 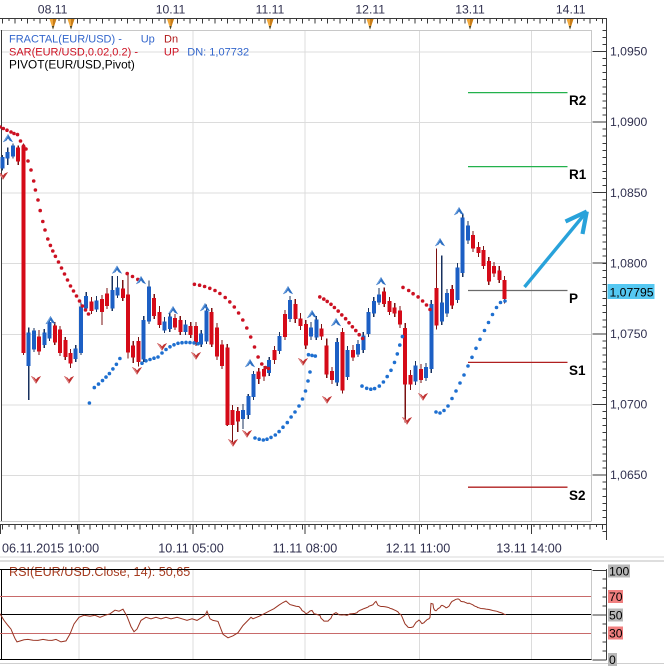 What do you see at coordinates (270, 10) in the screenshot?
I see `svg-text: 11.11` at bounding box center [270, 10].